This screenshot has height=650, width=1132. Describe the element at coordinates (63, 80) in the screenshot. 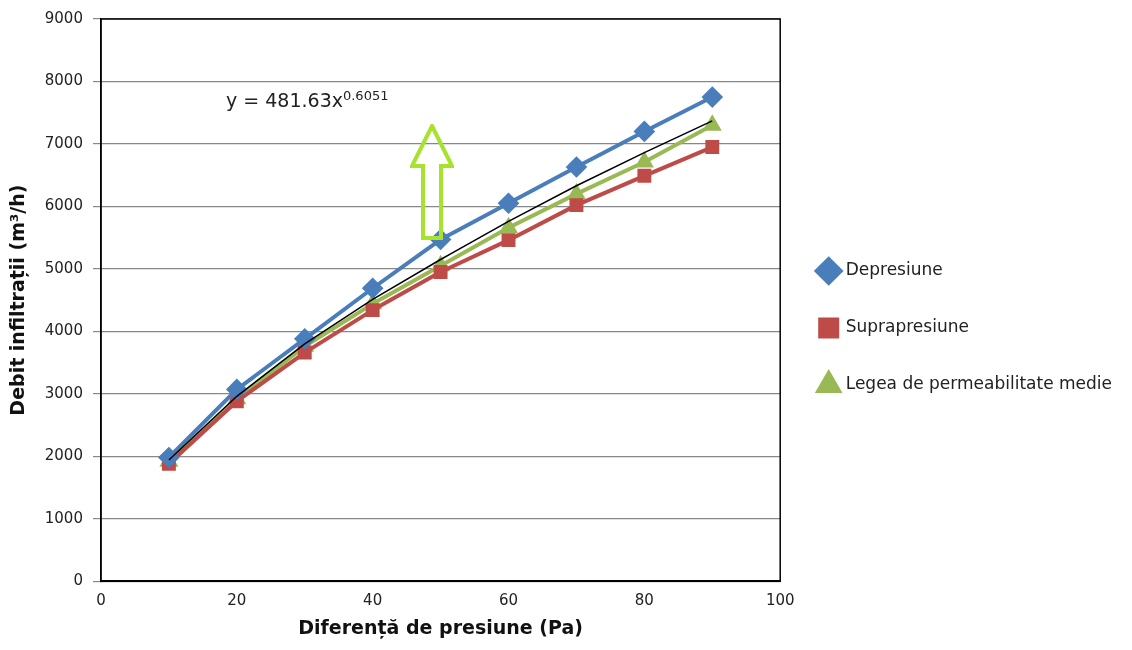

I see `y-tick-label: 8000` at that location.